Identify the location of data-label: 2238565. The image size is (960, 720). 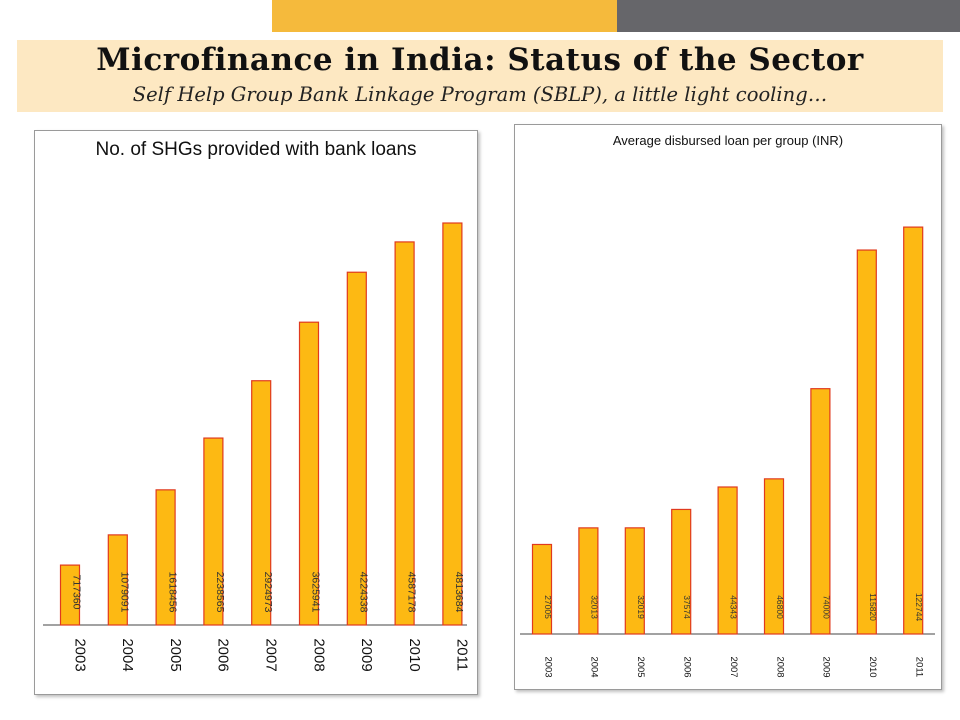
(220, 592).